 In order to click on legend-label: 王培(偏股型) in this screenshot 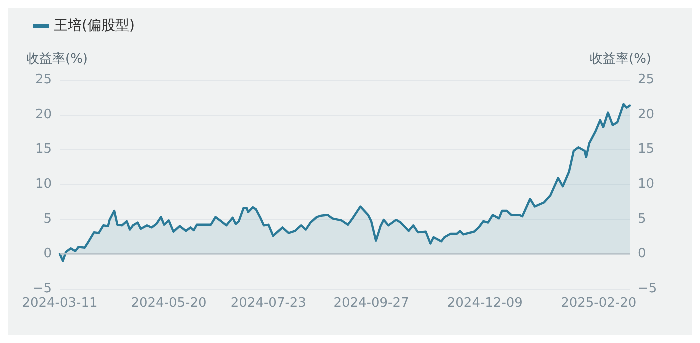, I will do `click(94, 26)`.